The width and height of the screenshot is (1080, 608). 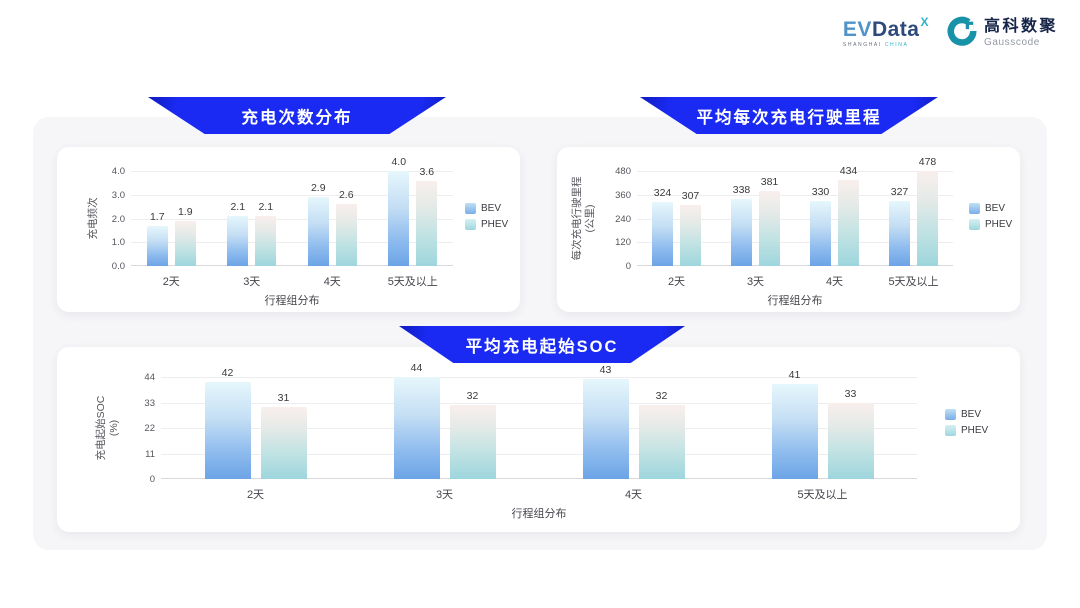 What do you see at coordinates (149, 377) in the screenshot?
I see `y-tick-label: 44` at bounding box center [149, 377].